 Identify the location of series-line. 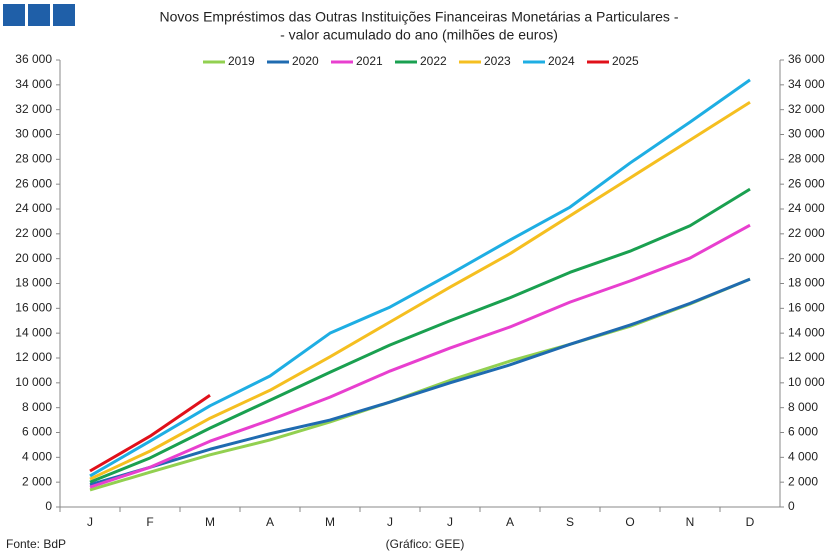
(150, 433).